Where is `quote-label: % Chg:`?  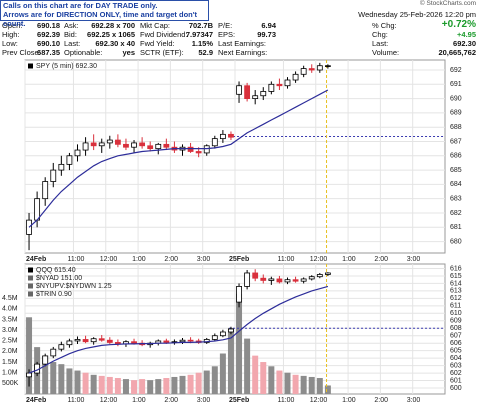
quote-label: % Chg: is located at coordinates (384, 25).